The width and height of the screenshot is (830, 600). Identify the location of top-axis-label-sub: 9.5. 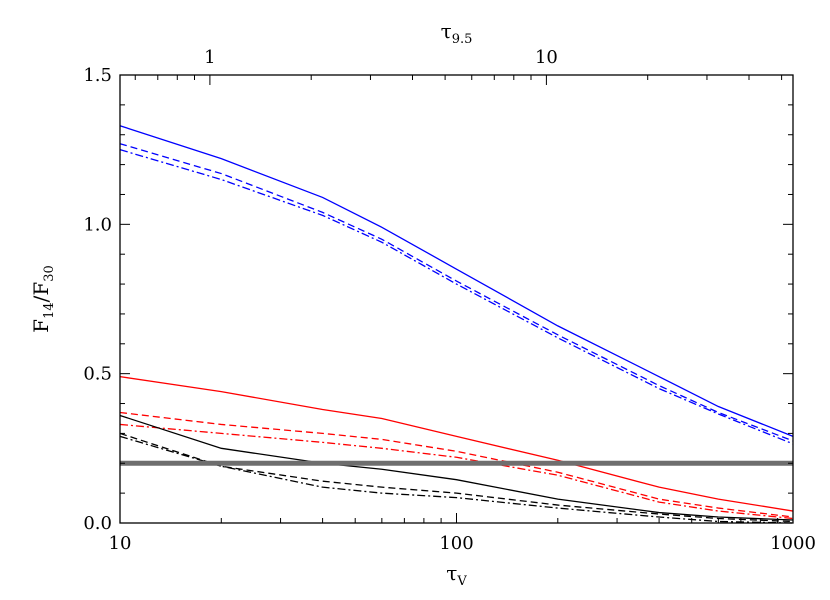
(462, 39).